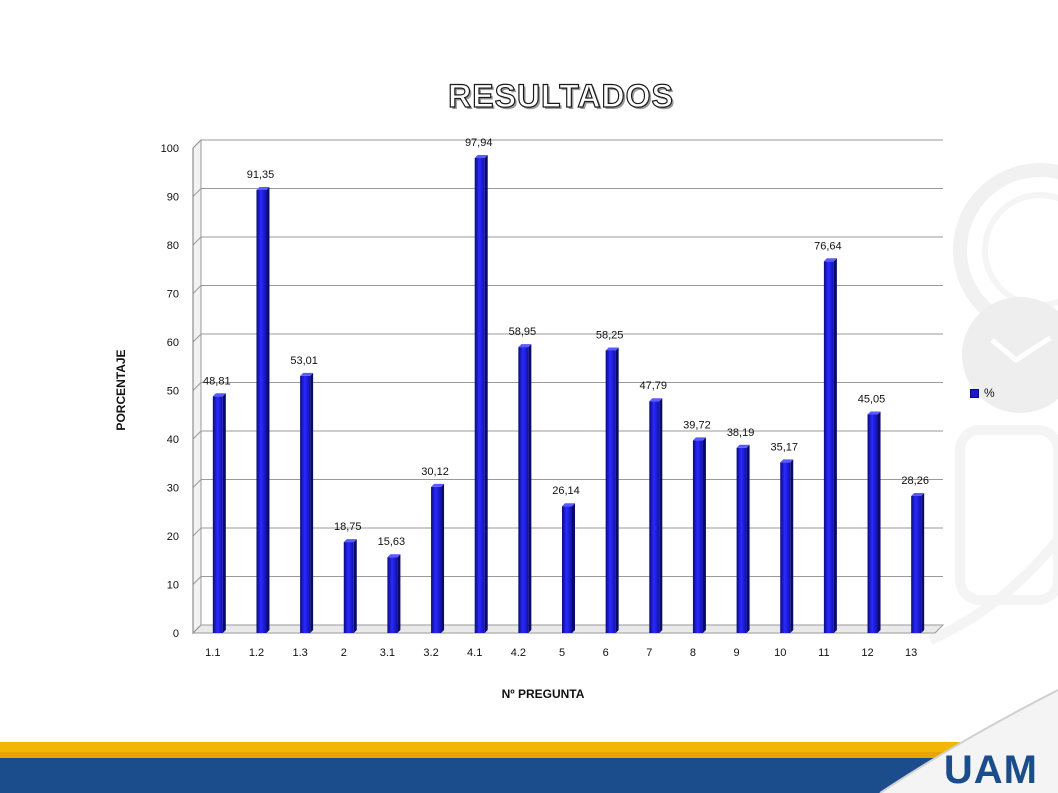  I want to click on data-label: 58,25, so click(610, 335).